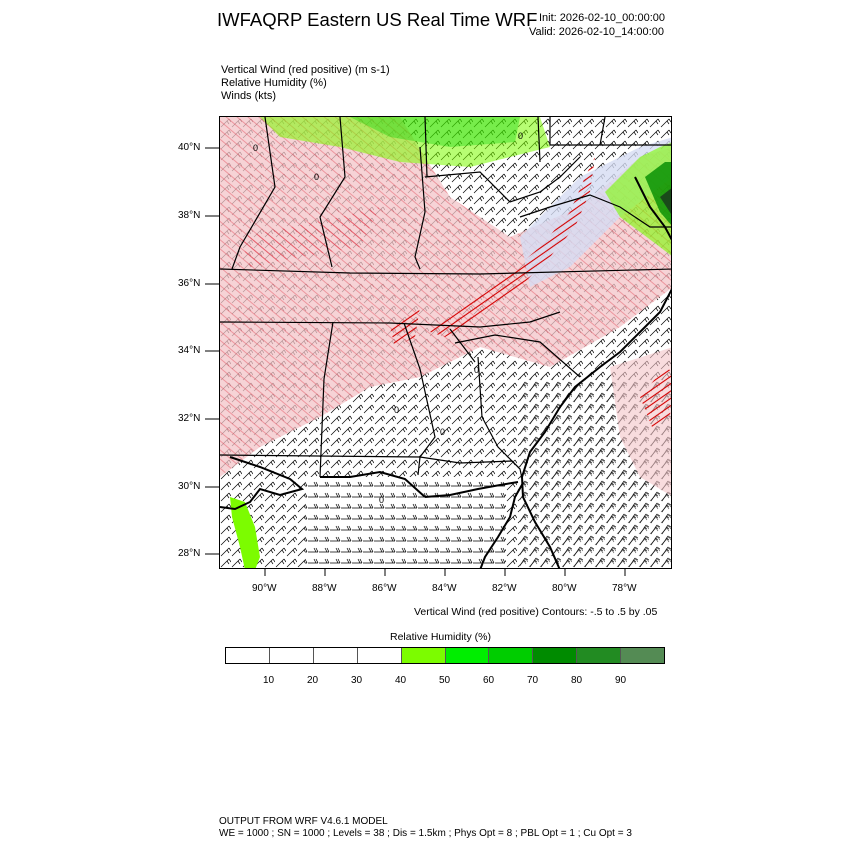 The width and height of the screenshot is (850, 850). I want to click on updraft-offshore, so click(655, 397).